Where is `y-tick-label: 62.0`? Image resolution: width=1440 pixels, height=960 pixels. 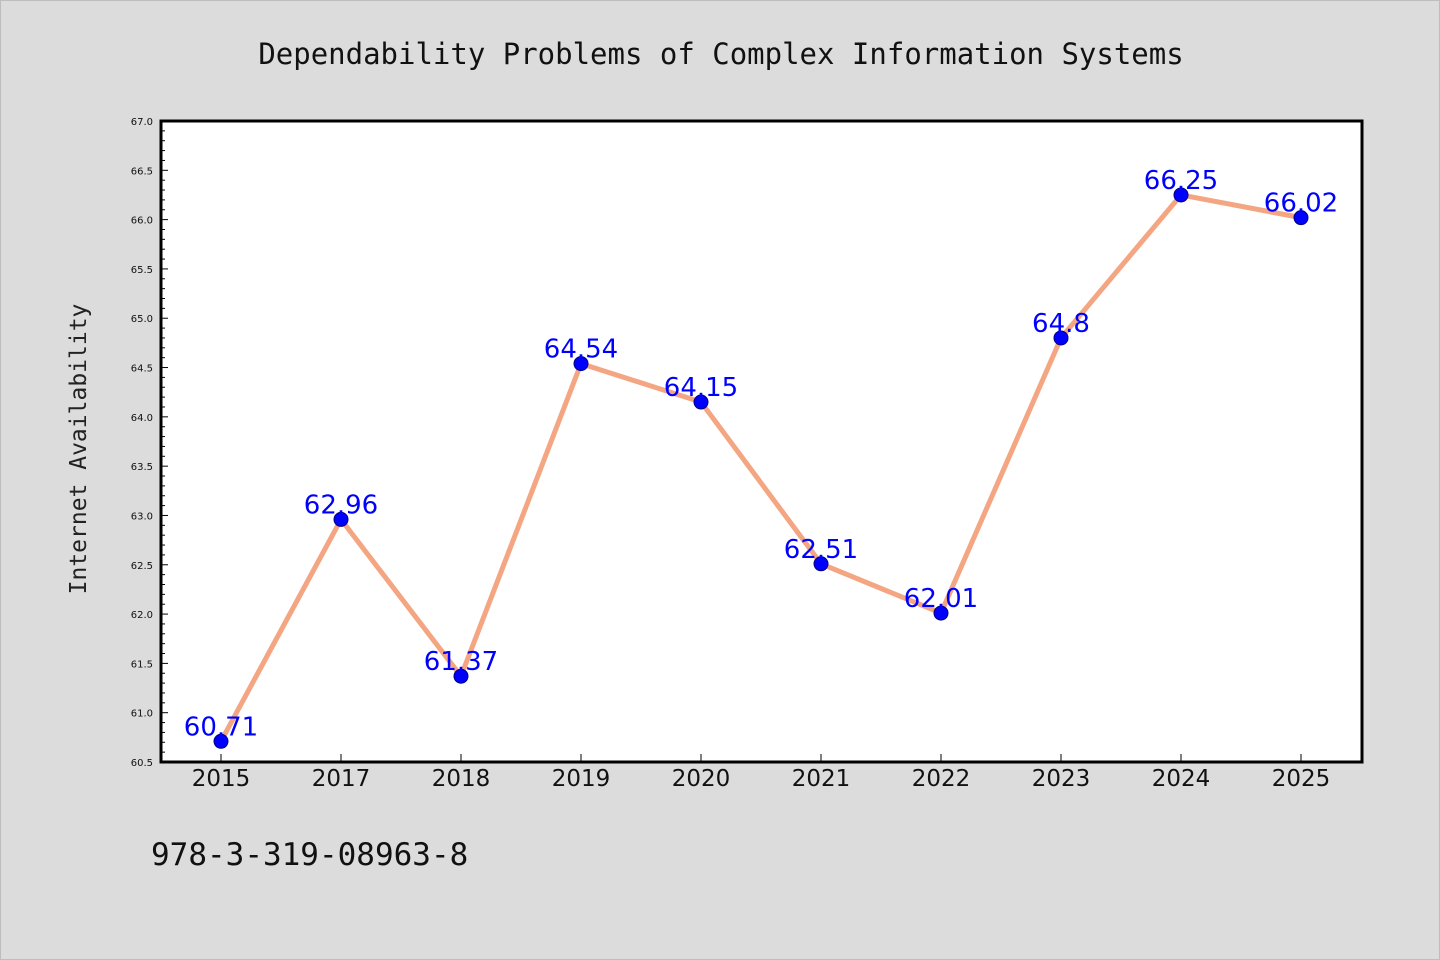 y-tick-label: 62.0 is located at coordinates (142, 615).